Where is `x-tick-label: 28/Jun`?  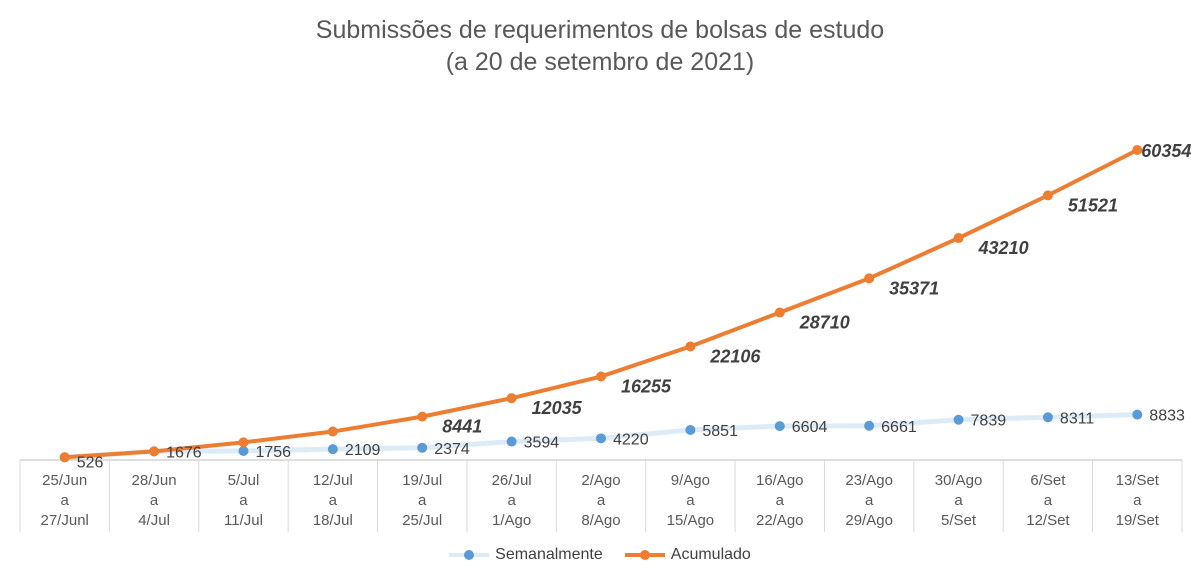 x-tick-label: 28/Jun is located at coordinates (154, 480).